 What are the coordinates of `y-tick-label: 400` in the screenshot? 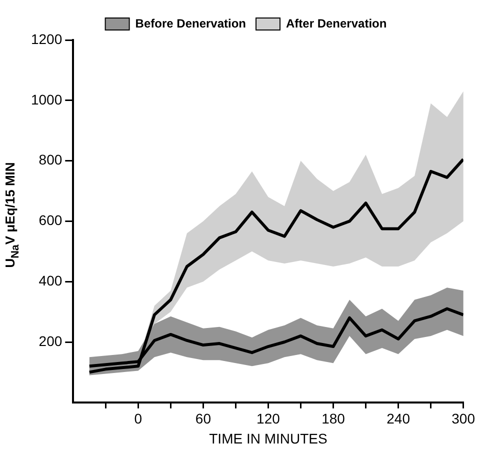 It's located at (50, 280).